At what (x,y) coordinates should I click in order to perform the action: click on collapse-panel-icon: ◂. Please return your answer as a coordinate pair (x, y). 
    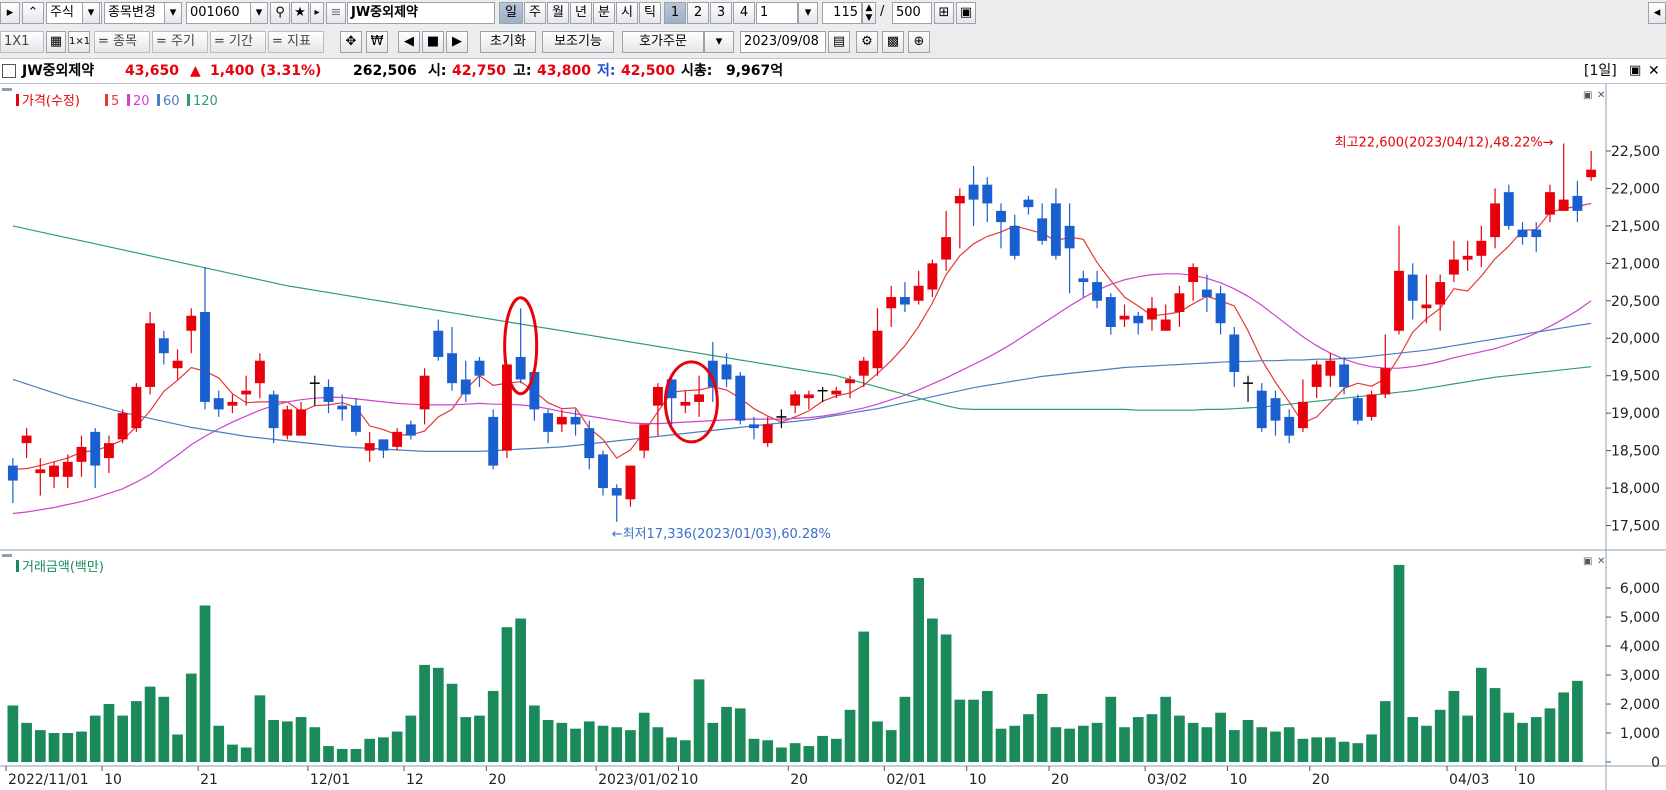
    Looking at the image, I should click on (1657, 13).